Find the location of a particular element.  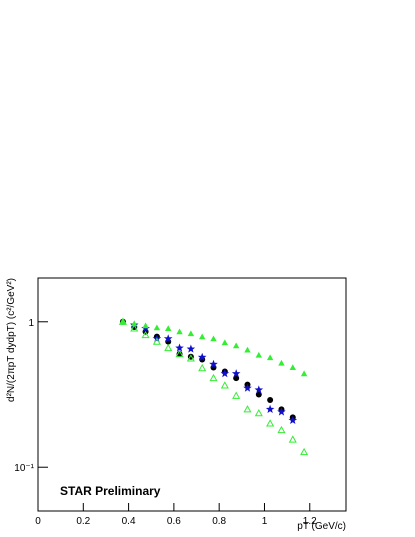

x-tick-label: 0.8 is located at coordinates (219, 521).